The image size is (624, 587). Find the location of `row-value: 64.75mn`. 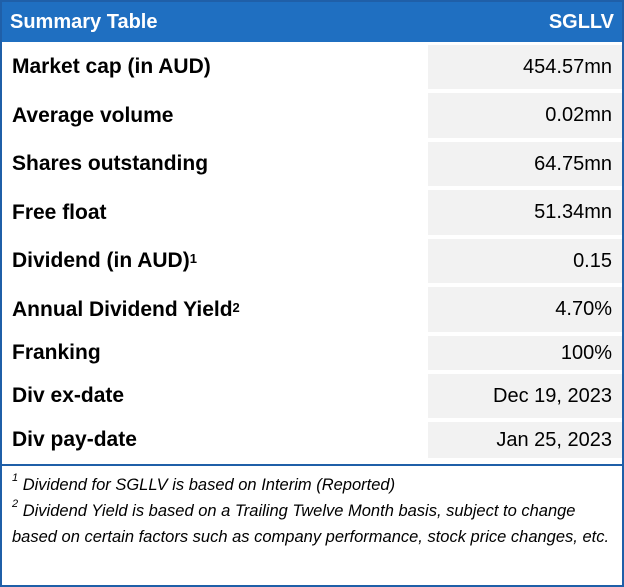

row-value: 64.75mn is located at coordinates (525, 164).